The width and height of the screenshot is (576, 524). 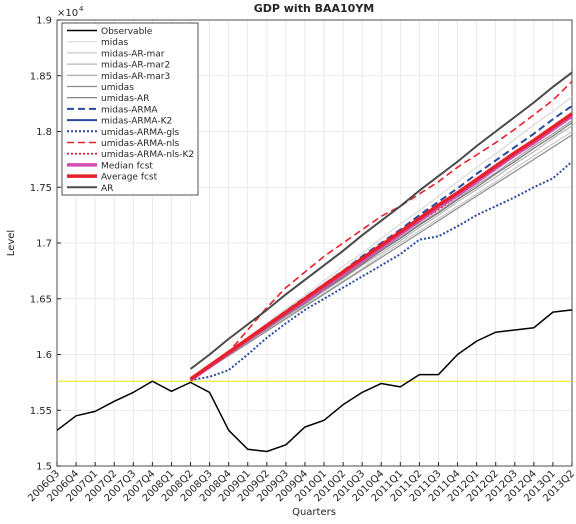 I want to click on legend-label: umidas-ARMA-nls, so click(x=140, y=144).